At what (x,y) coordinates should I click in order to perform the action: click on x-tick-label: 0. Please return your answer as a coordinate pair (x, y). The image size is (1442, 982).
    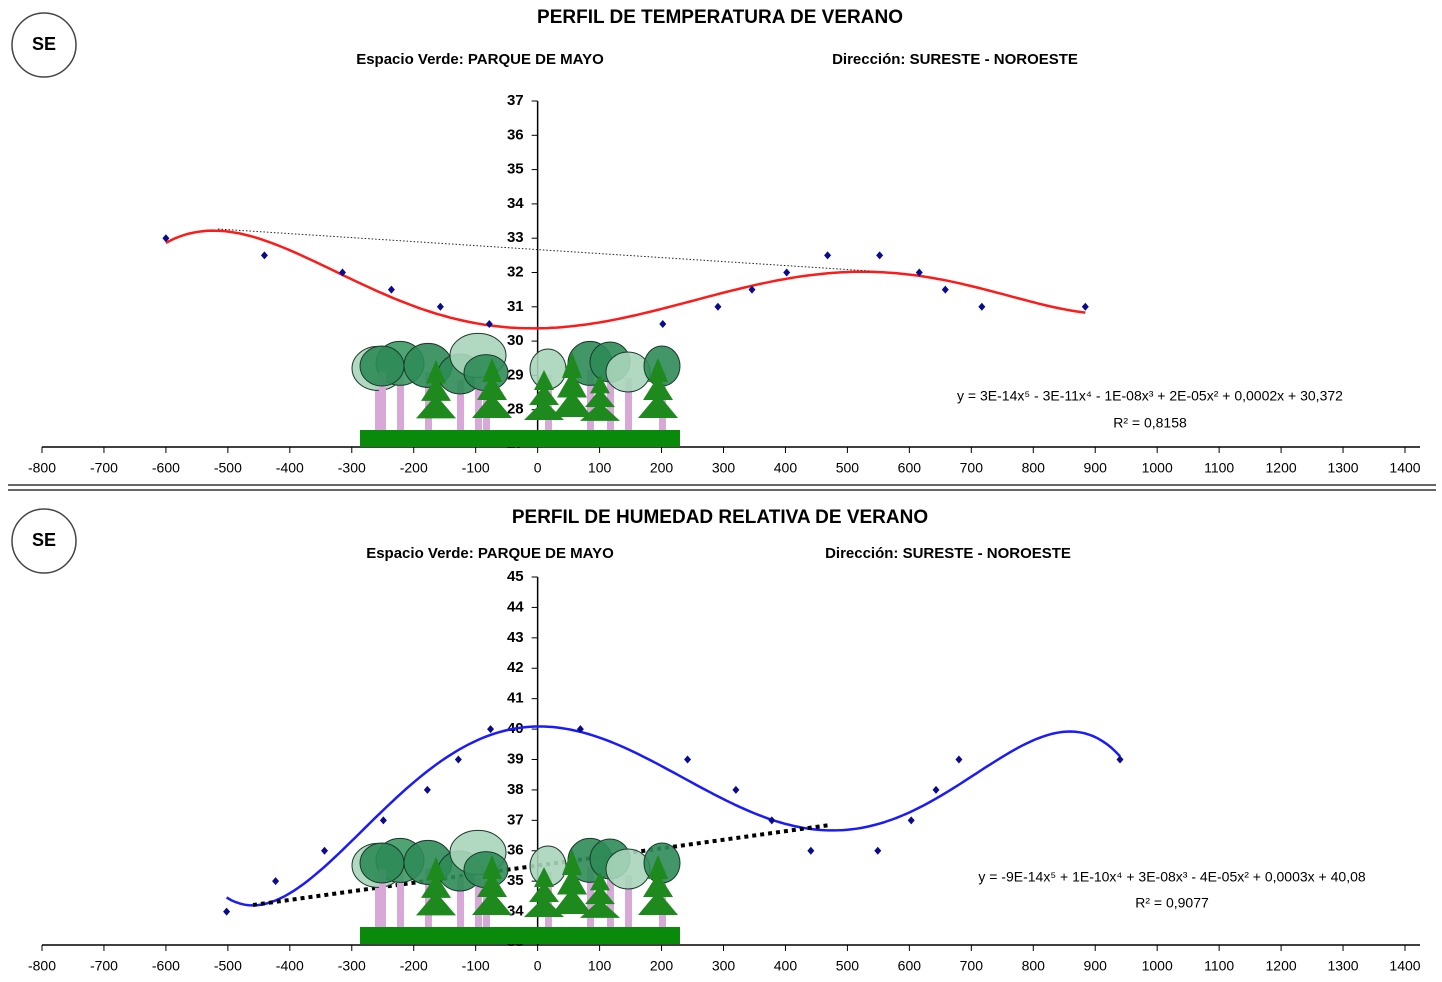
    Looking at the image, I should click on (538, 966).